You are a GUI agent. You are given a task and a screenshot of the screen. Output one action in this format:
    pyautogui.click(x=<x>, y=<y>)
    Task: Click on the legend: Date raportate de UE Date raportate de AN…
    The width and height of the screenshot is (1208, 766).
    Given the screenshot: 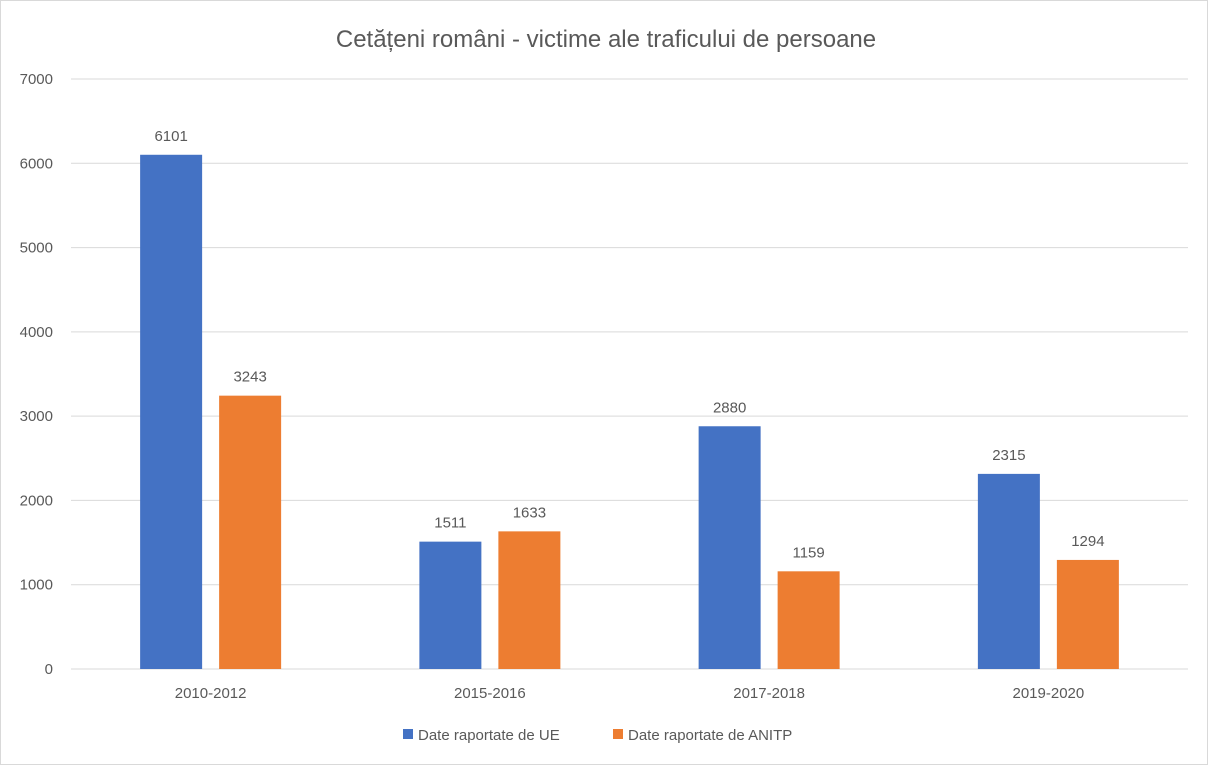 What is the action you would take?
    pyautogui.click(x=597, y=735)
    